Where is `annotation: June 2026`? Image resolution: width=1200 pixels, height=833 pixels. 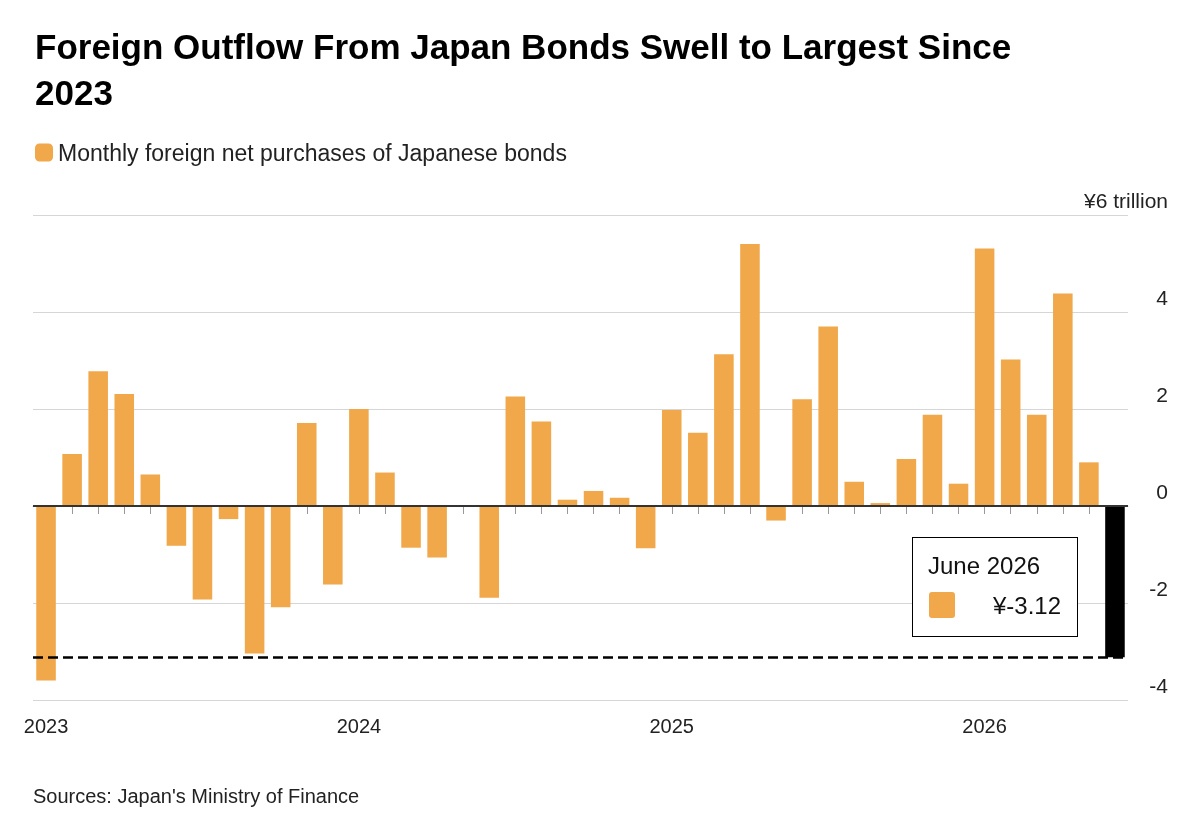 annotation: June 2026 is located at coordinates (984, 566).